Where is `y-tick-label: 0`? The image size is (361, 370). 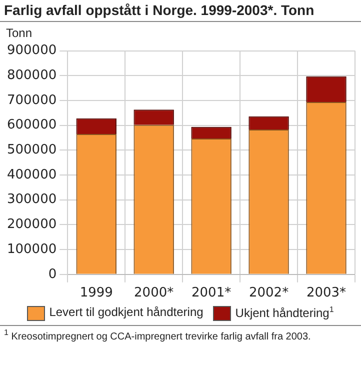
y-tick-label: 0 is located at coordinates (52, 274).